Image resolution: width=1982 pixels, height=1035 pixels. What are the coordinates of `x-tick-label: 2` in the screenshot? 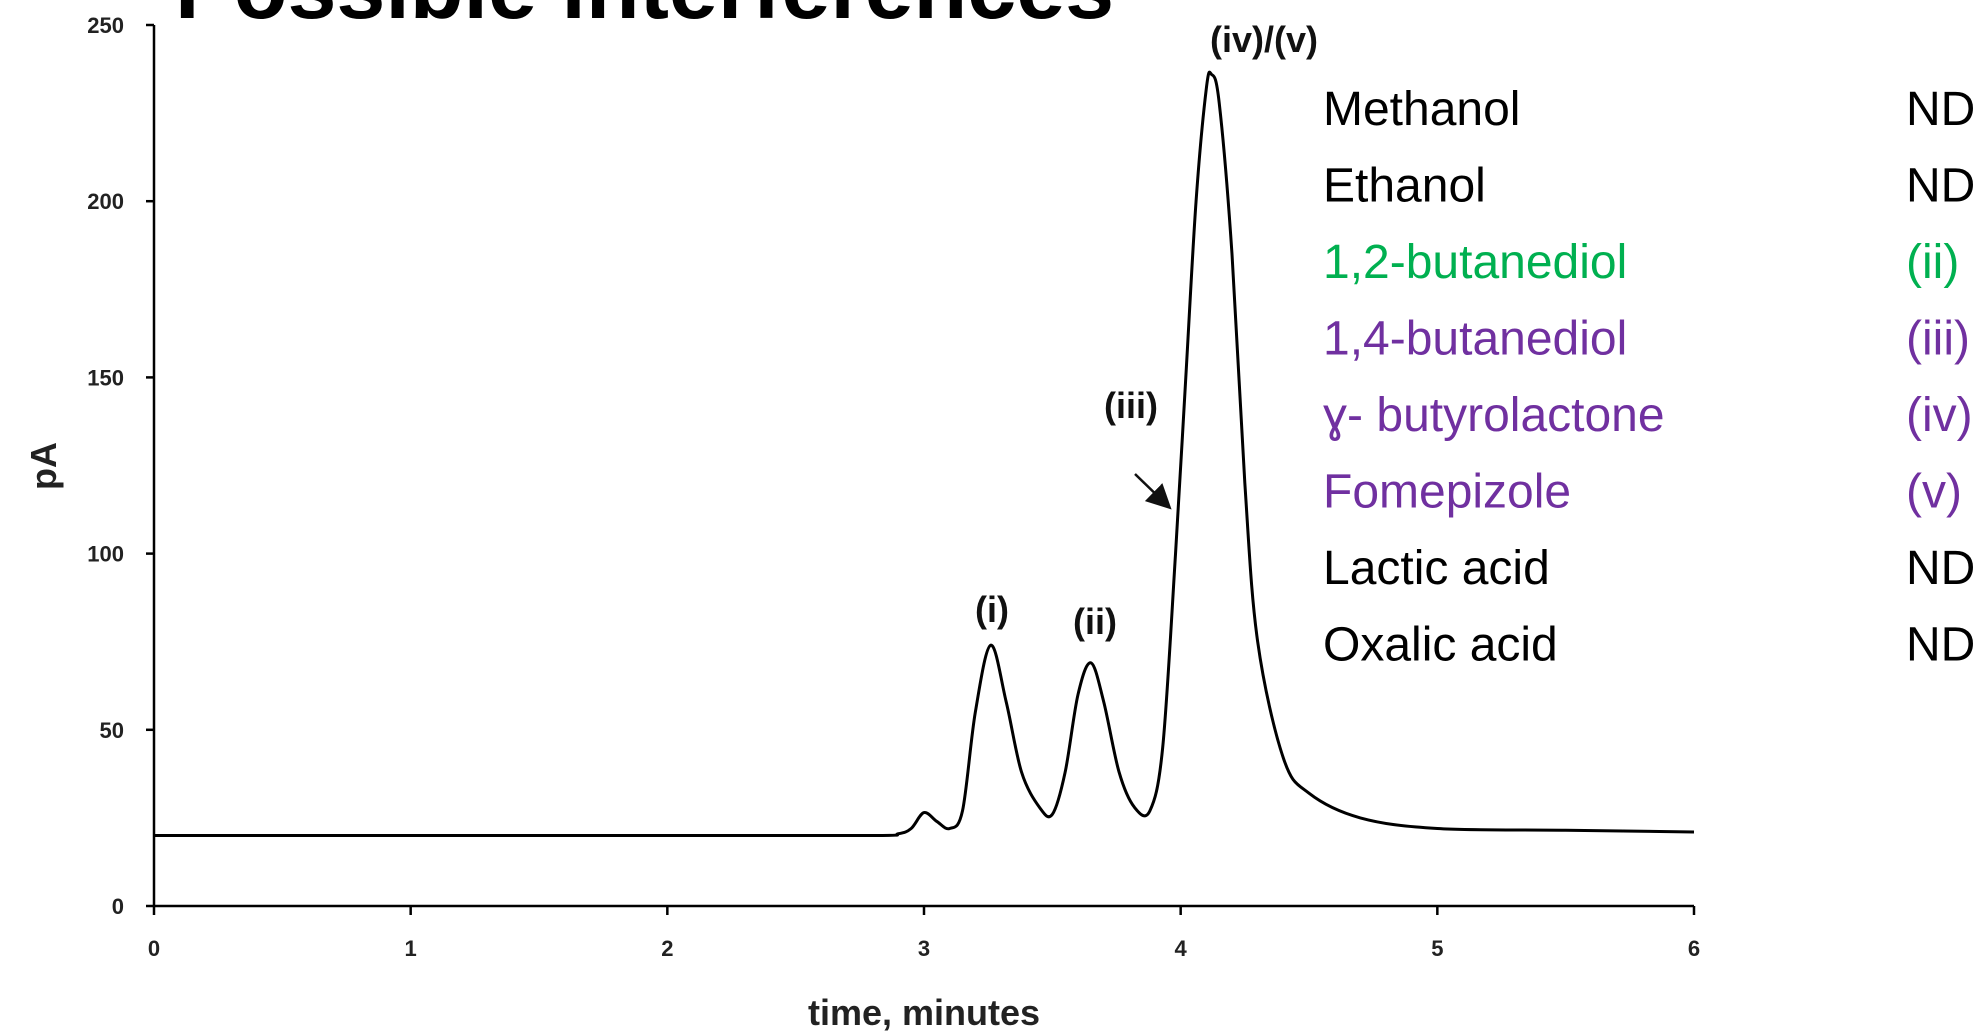 It's located at (667, 948).